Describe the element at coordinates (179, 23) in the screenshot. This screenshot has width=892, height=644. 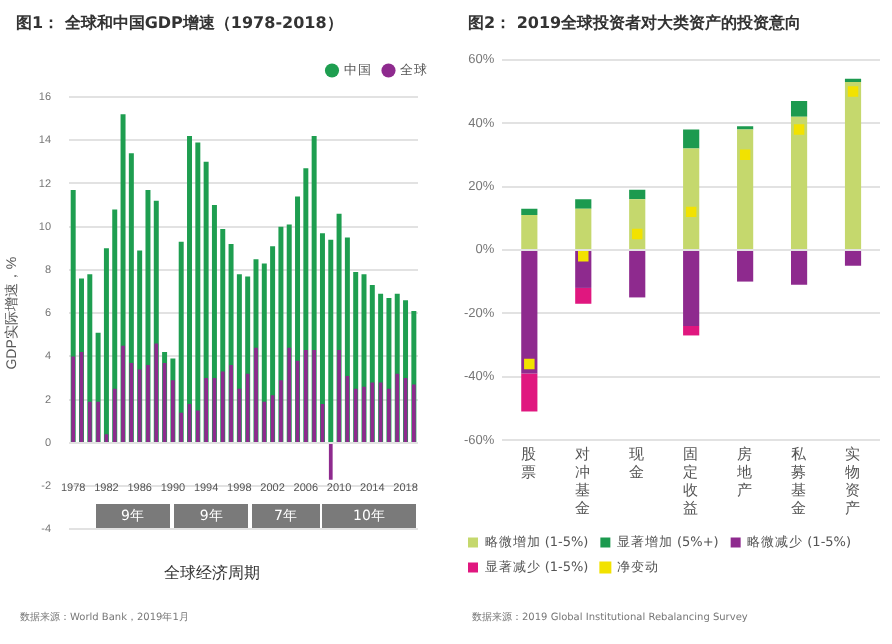
I see `chart-title: 图1： 全球和中国GDP增速（1978-2018）` at that location.